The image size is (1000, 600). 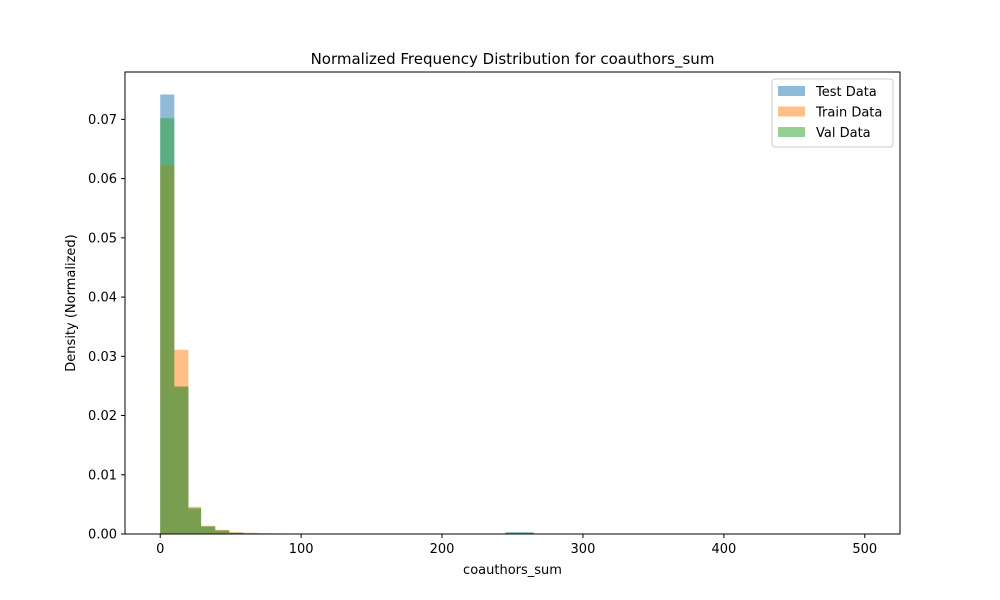 What do you see at coordinates (102, 298) in the screenshot?
I see `y-tick-label: 0.04` at bounding box center [102, 298].